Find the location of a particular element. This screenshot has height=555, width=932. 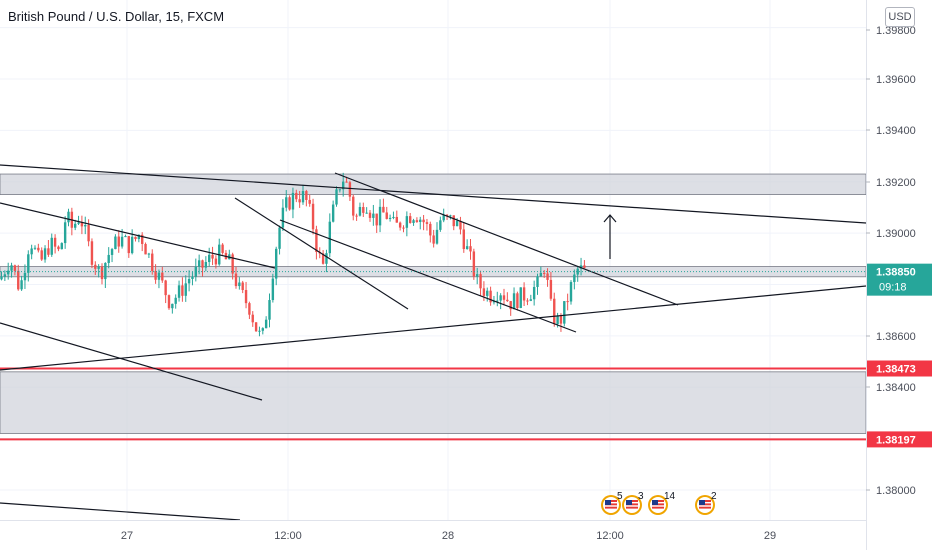

us-flag-event-icon: 2 is located at coordinates (706, 503).